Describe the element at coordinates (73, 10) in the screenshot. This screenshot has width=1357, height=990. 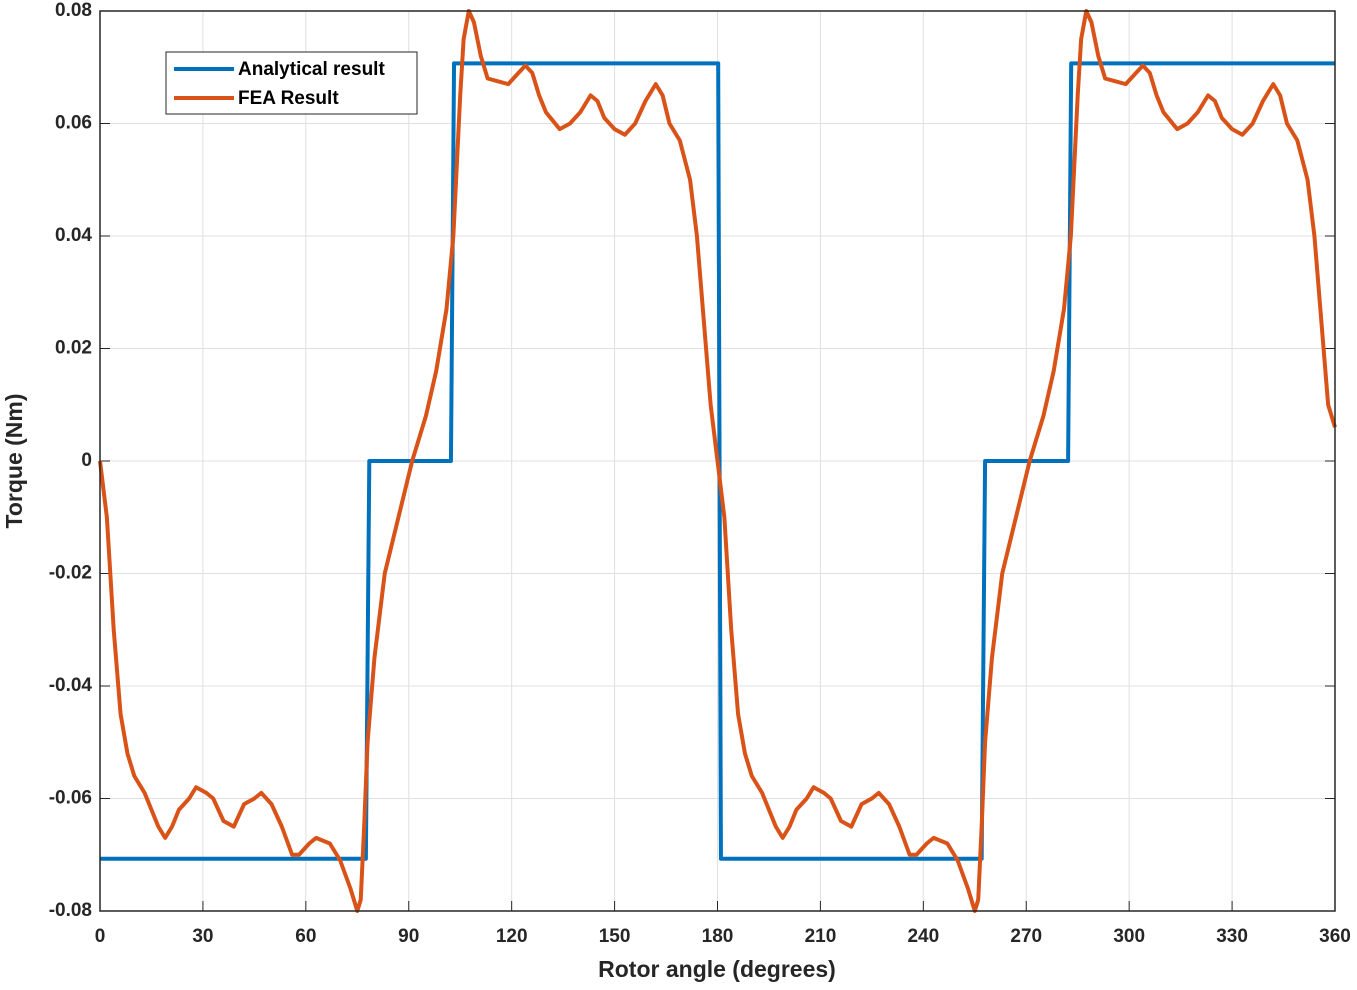
I see `y-tick-label: 0.08` at that location.